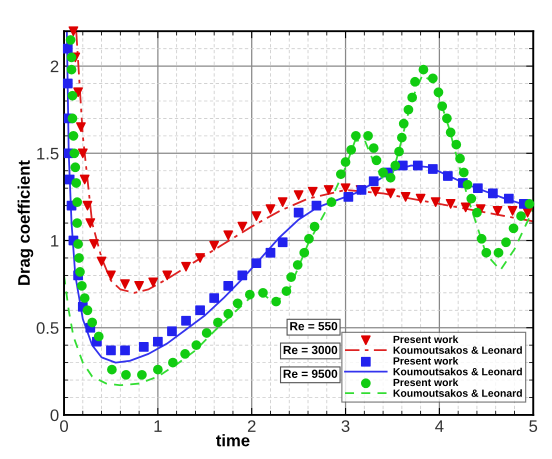 This screenshot has width=552, height=459. Describe the element at coordinates (54, 66) in the screenshot. I see `y-tick-label: 2` at that location.